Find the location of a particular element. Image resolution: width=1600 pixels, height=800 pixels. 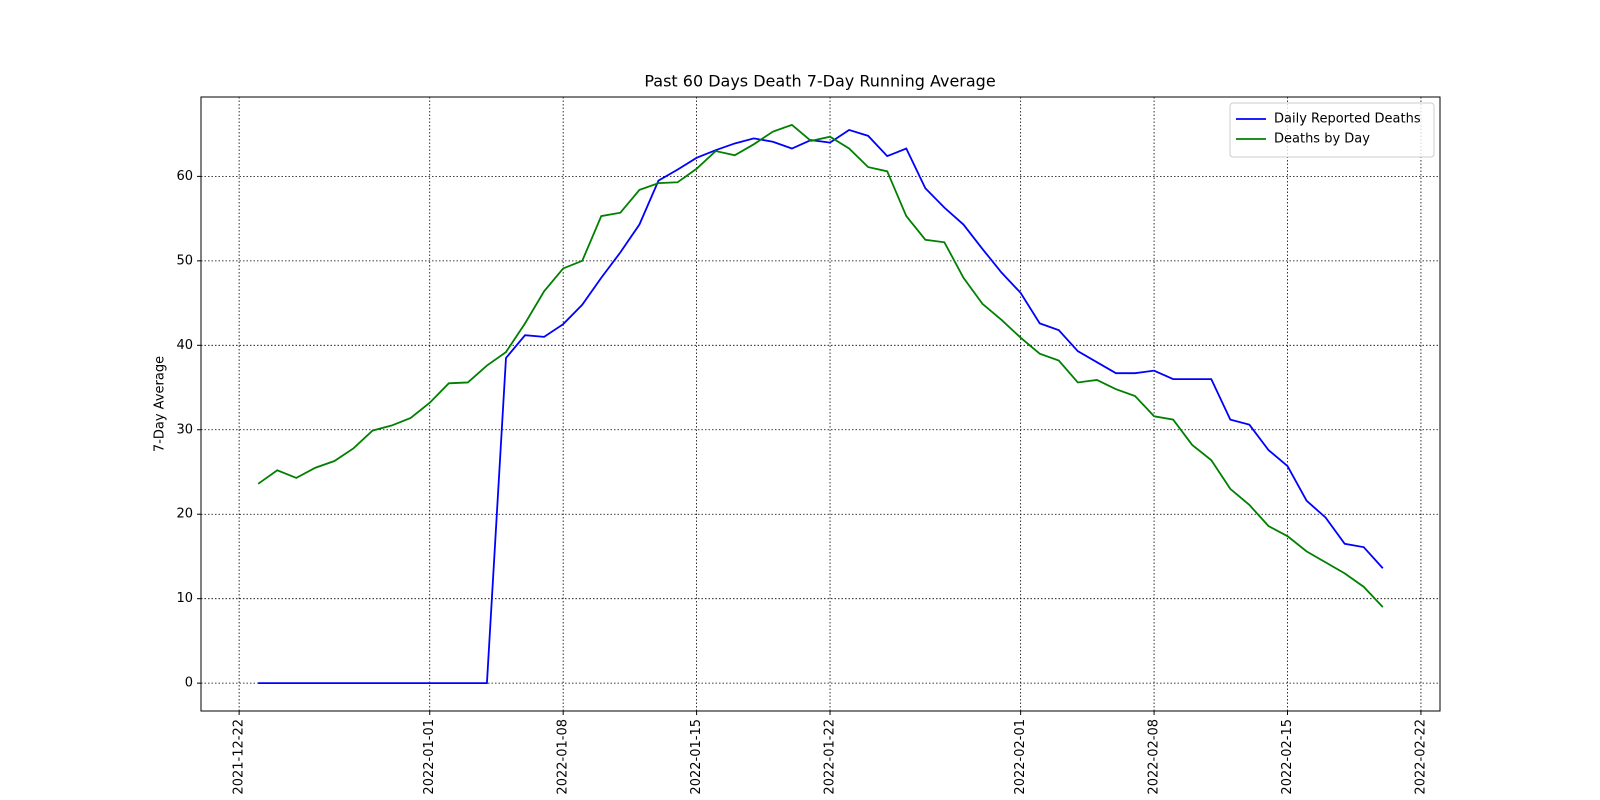

y-tick-label: 50 is located at coordinates (184, 260).